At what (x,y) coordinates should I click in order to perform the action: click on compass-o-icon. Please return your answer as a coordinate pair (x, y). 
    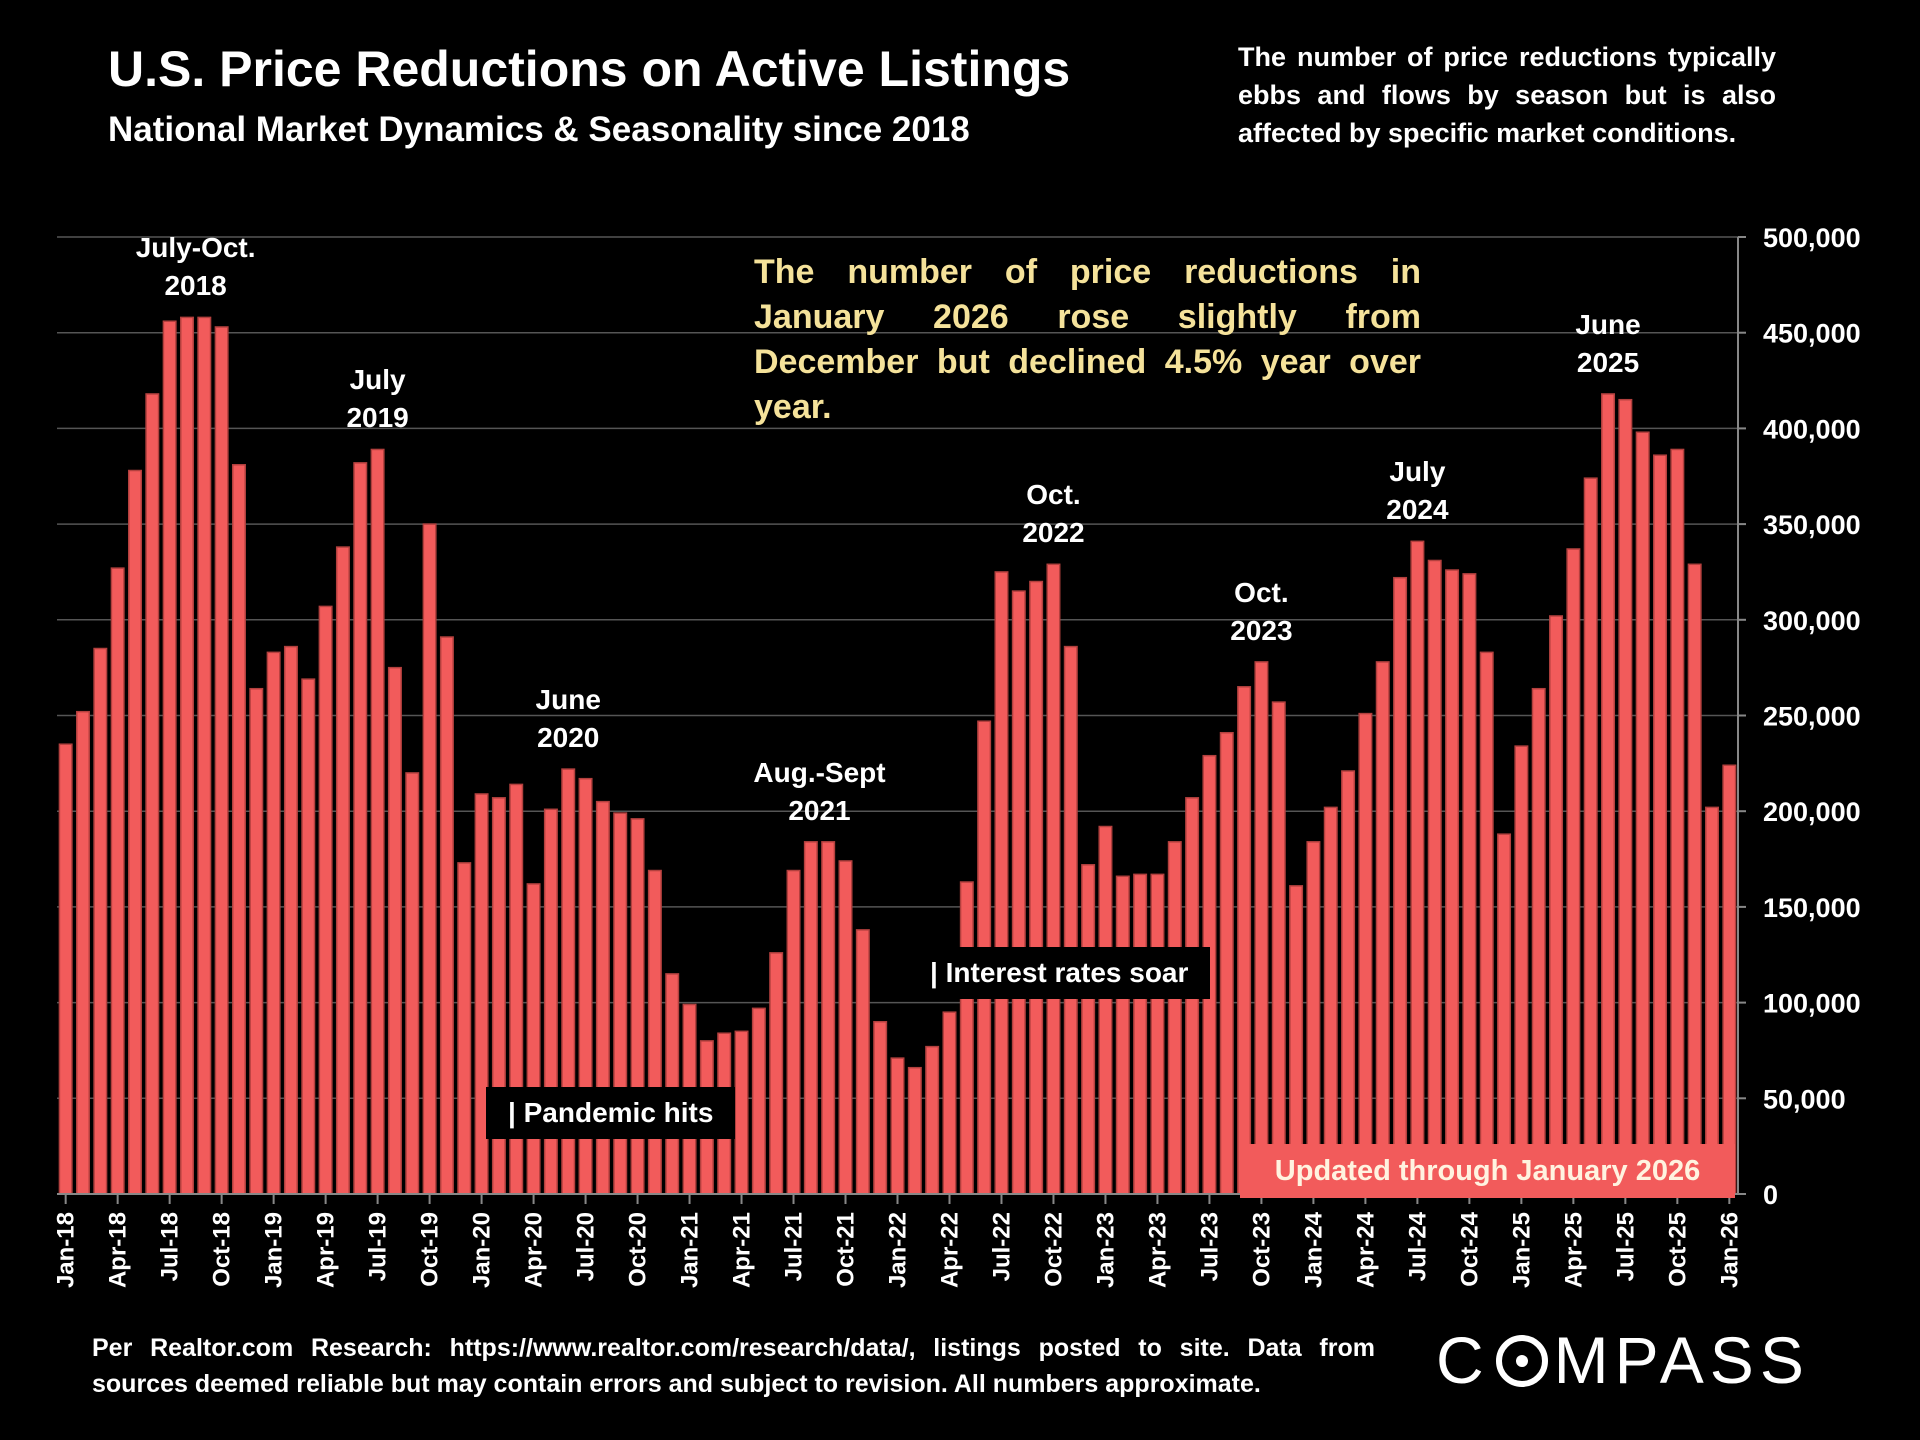
    Looking at the image, I should click on (1521, 1361).